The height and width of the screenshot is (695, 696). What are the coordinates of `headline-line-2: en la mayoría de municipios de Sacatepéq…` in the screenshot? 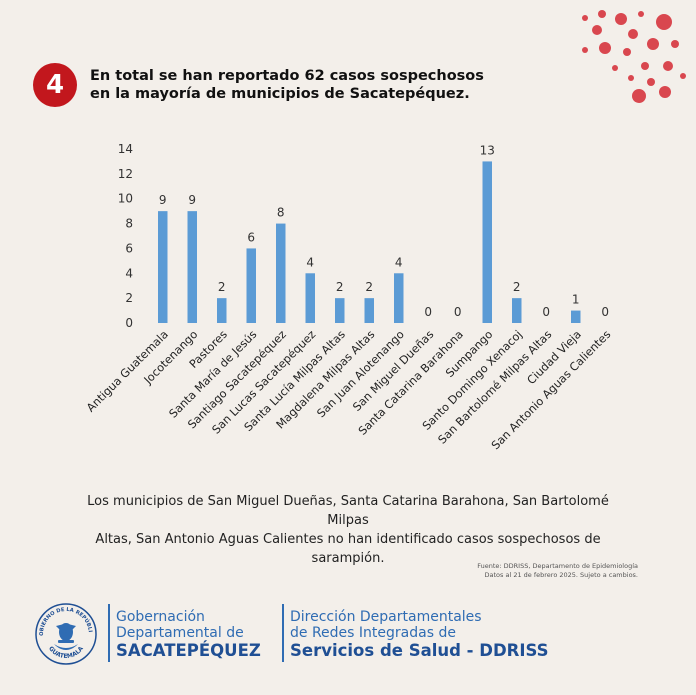 It's located at (280, 94).